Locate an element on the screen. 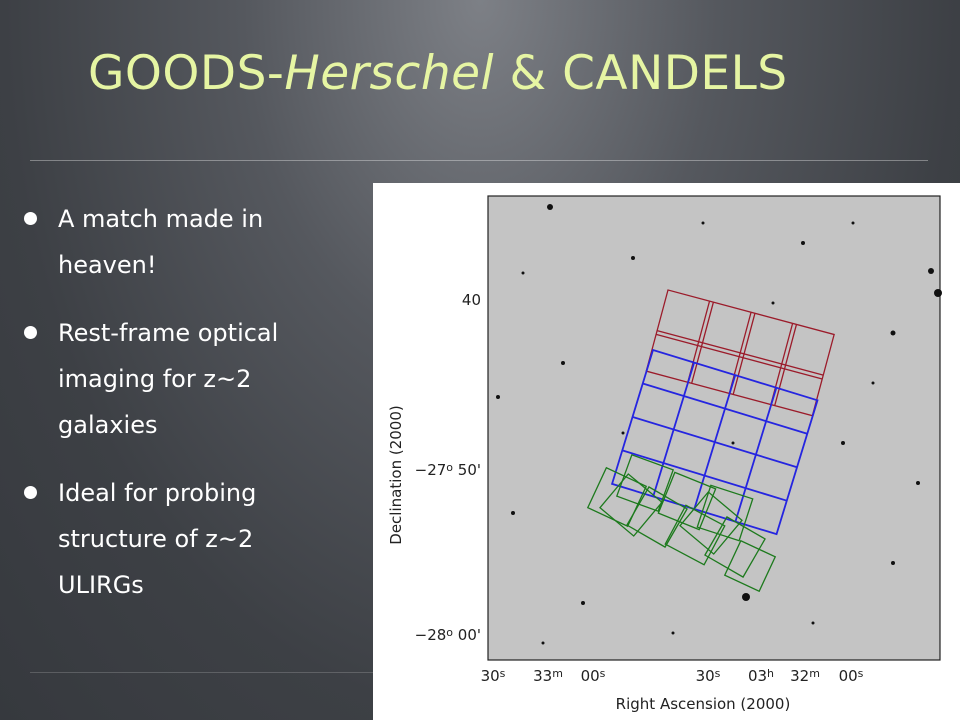  tick-label: −27o 50' is located at coordinates (448, 470).